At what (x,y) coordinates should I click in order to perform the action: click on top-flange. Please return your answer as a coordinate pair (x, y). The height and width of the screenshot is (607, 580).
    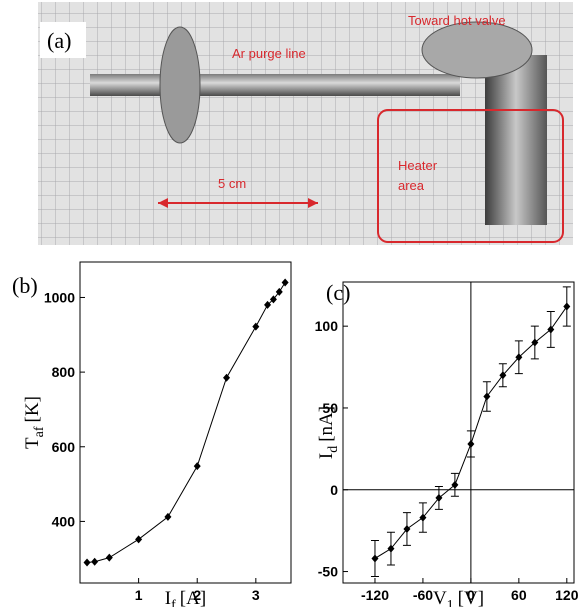
    Looking at the image, I should click on (477, 50).